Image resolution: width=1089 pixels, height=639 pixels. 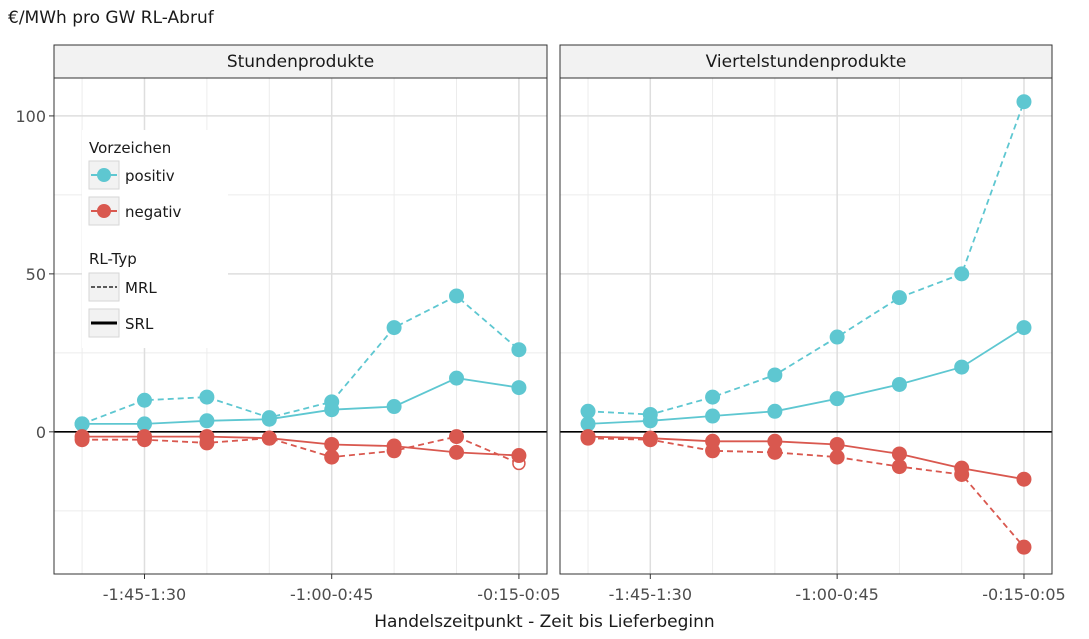 What do you see at coordinates (153, 212) in the screenshot?
I see `legend-label-negativ: negativ` at bounding box center [153, 212].